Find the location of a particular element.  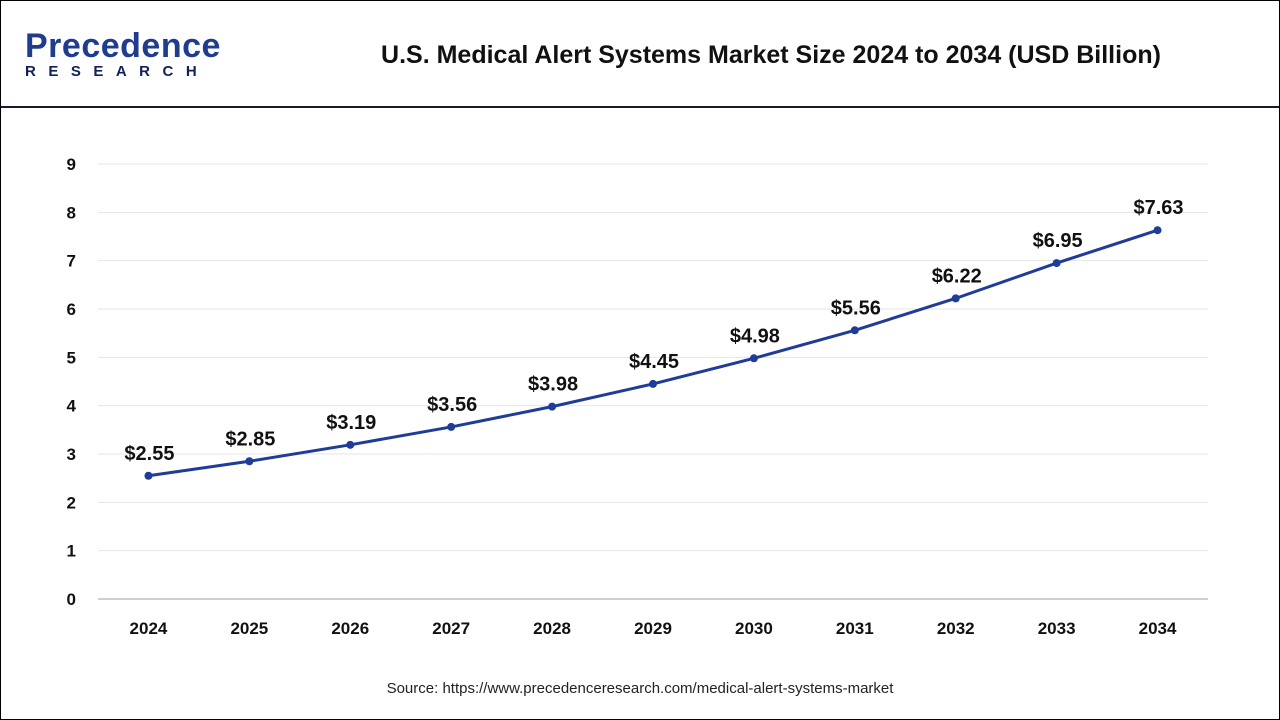

y-tick-label: 6 is located at coordinates (71, 309).